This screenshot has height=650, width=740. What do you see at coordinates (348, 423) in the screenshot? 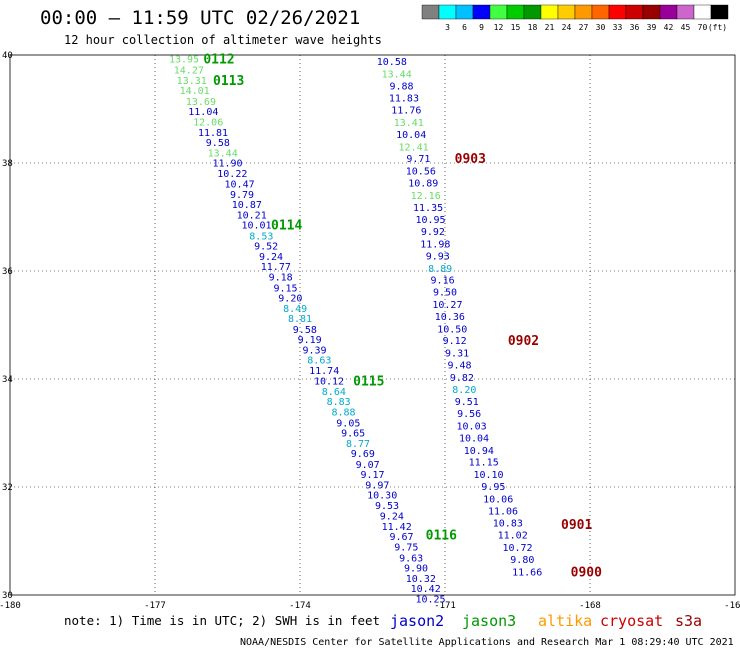
I see `wave-height-value: 9.05` at bounding box center [348, 423].